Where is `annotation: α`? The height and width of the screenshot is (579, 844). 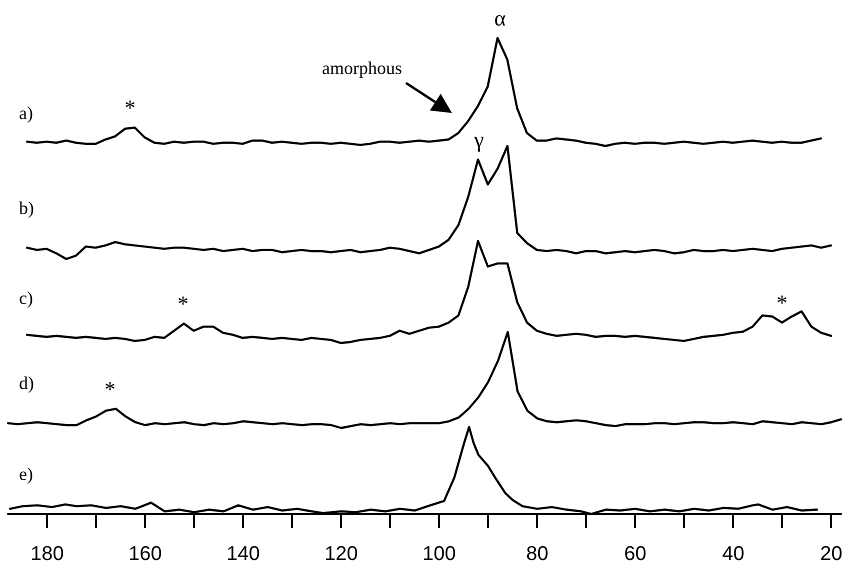
annotation: α is located at coordinates (500, 18).